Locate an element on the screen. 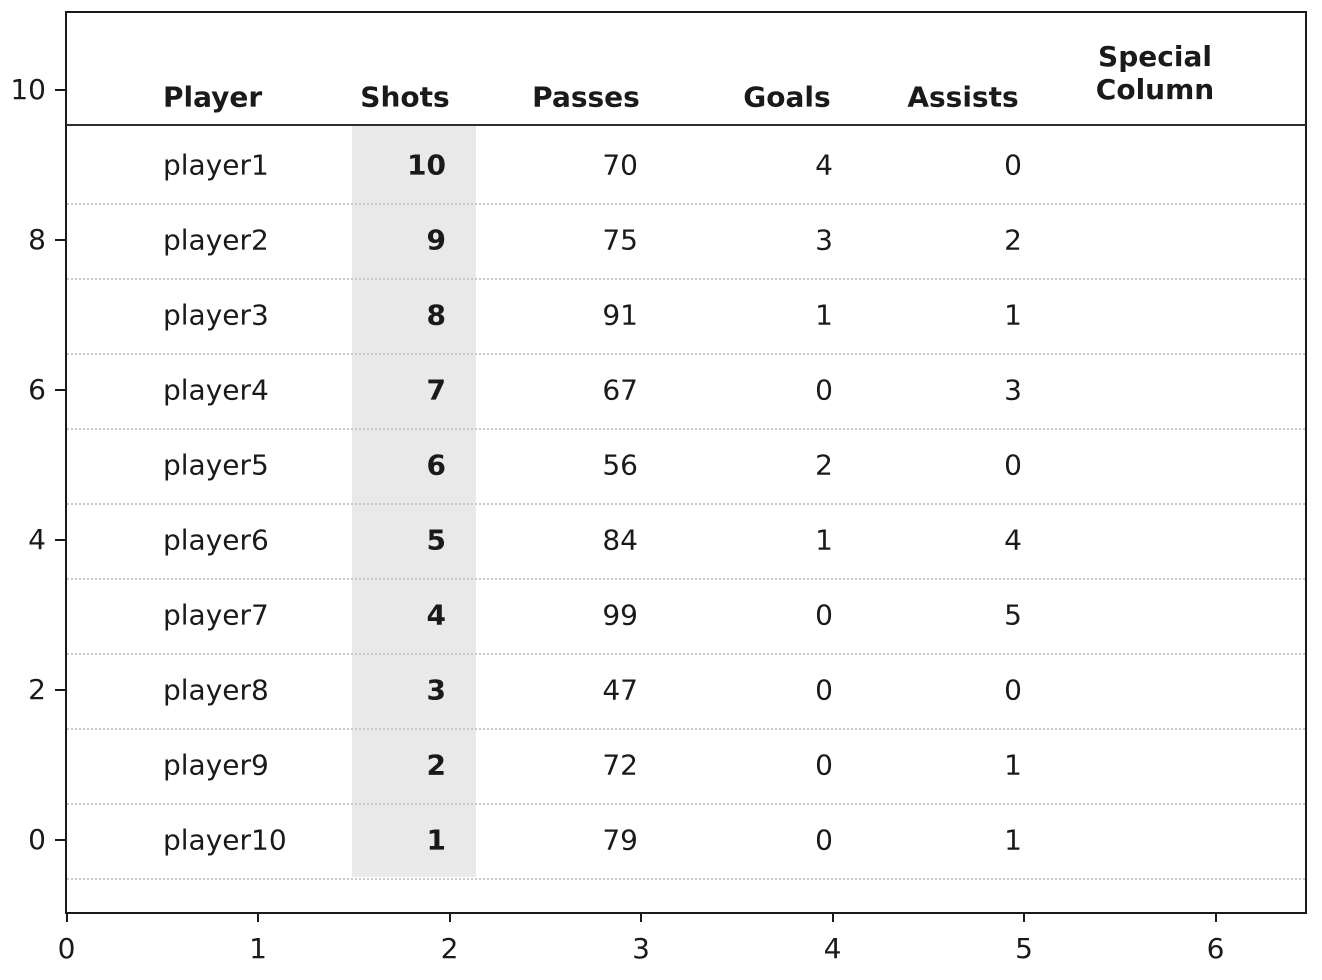 The height and width of the screenshot is (980, 1322). cell-player: player3 is located at coordinates (216, 315).